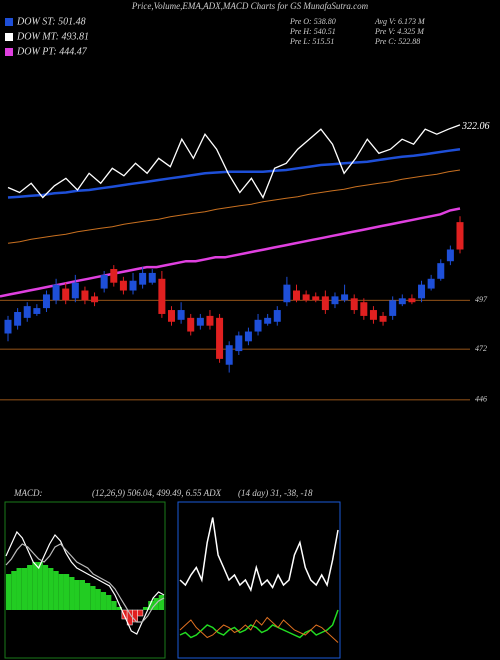  I want to click on legend-label: DOW MT: 493.81, so click(52, 36).